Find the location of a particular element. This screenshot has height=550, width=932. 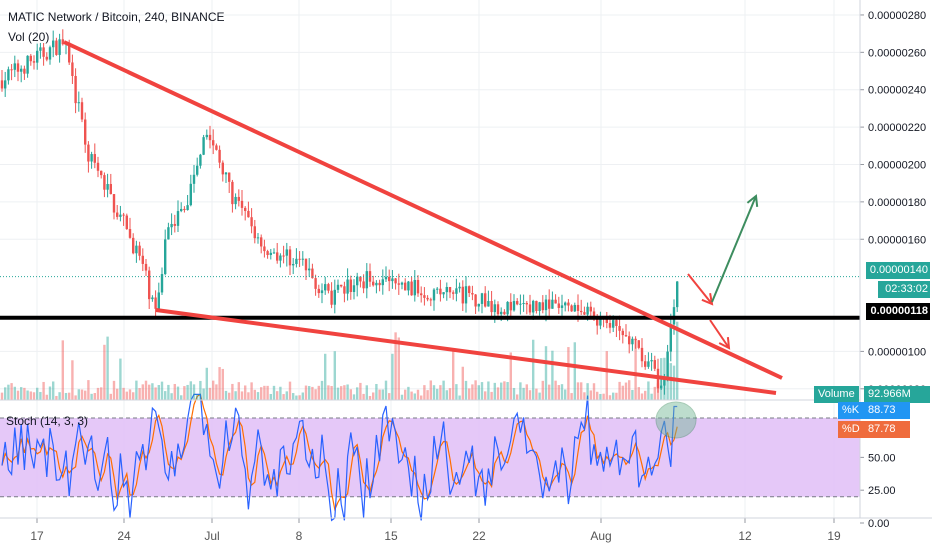

stoch-indicator-label: Stoch (14, 3, 3) is located at coordinates (47, 421).